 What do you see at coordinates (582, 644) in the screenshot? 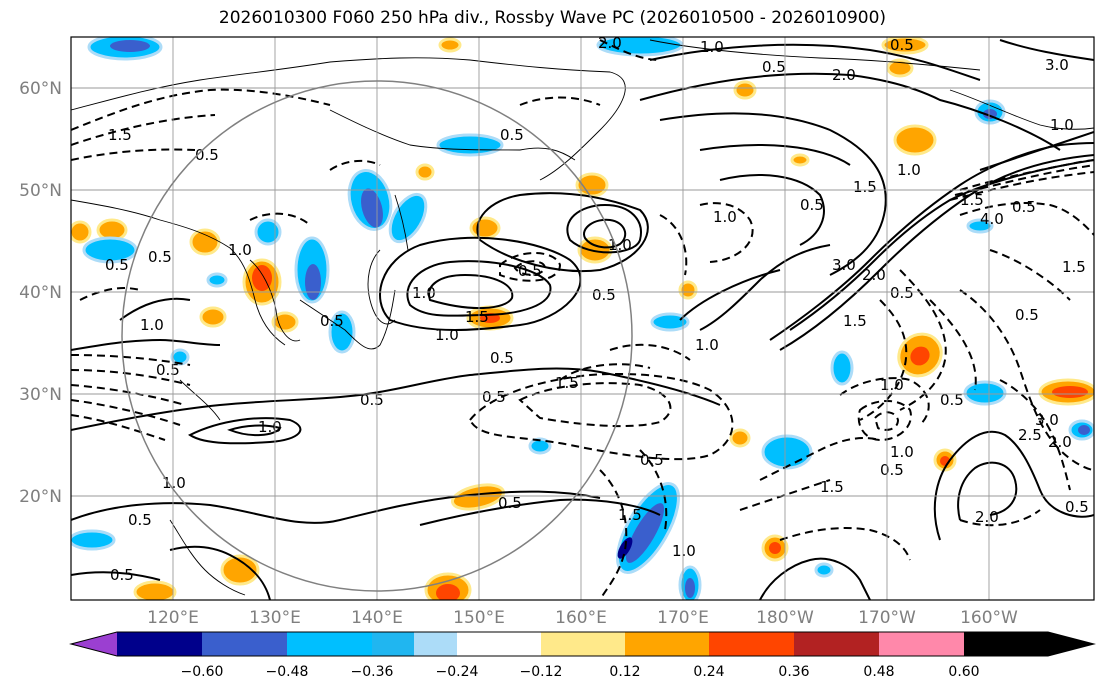
I see `colorbar-outline` at bounding box center [582, 644].